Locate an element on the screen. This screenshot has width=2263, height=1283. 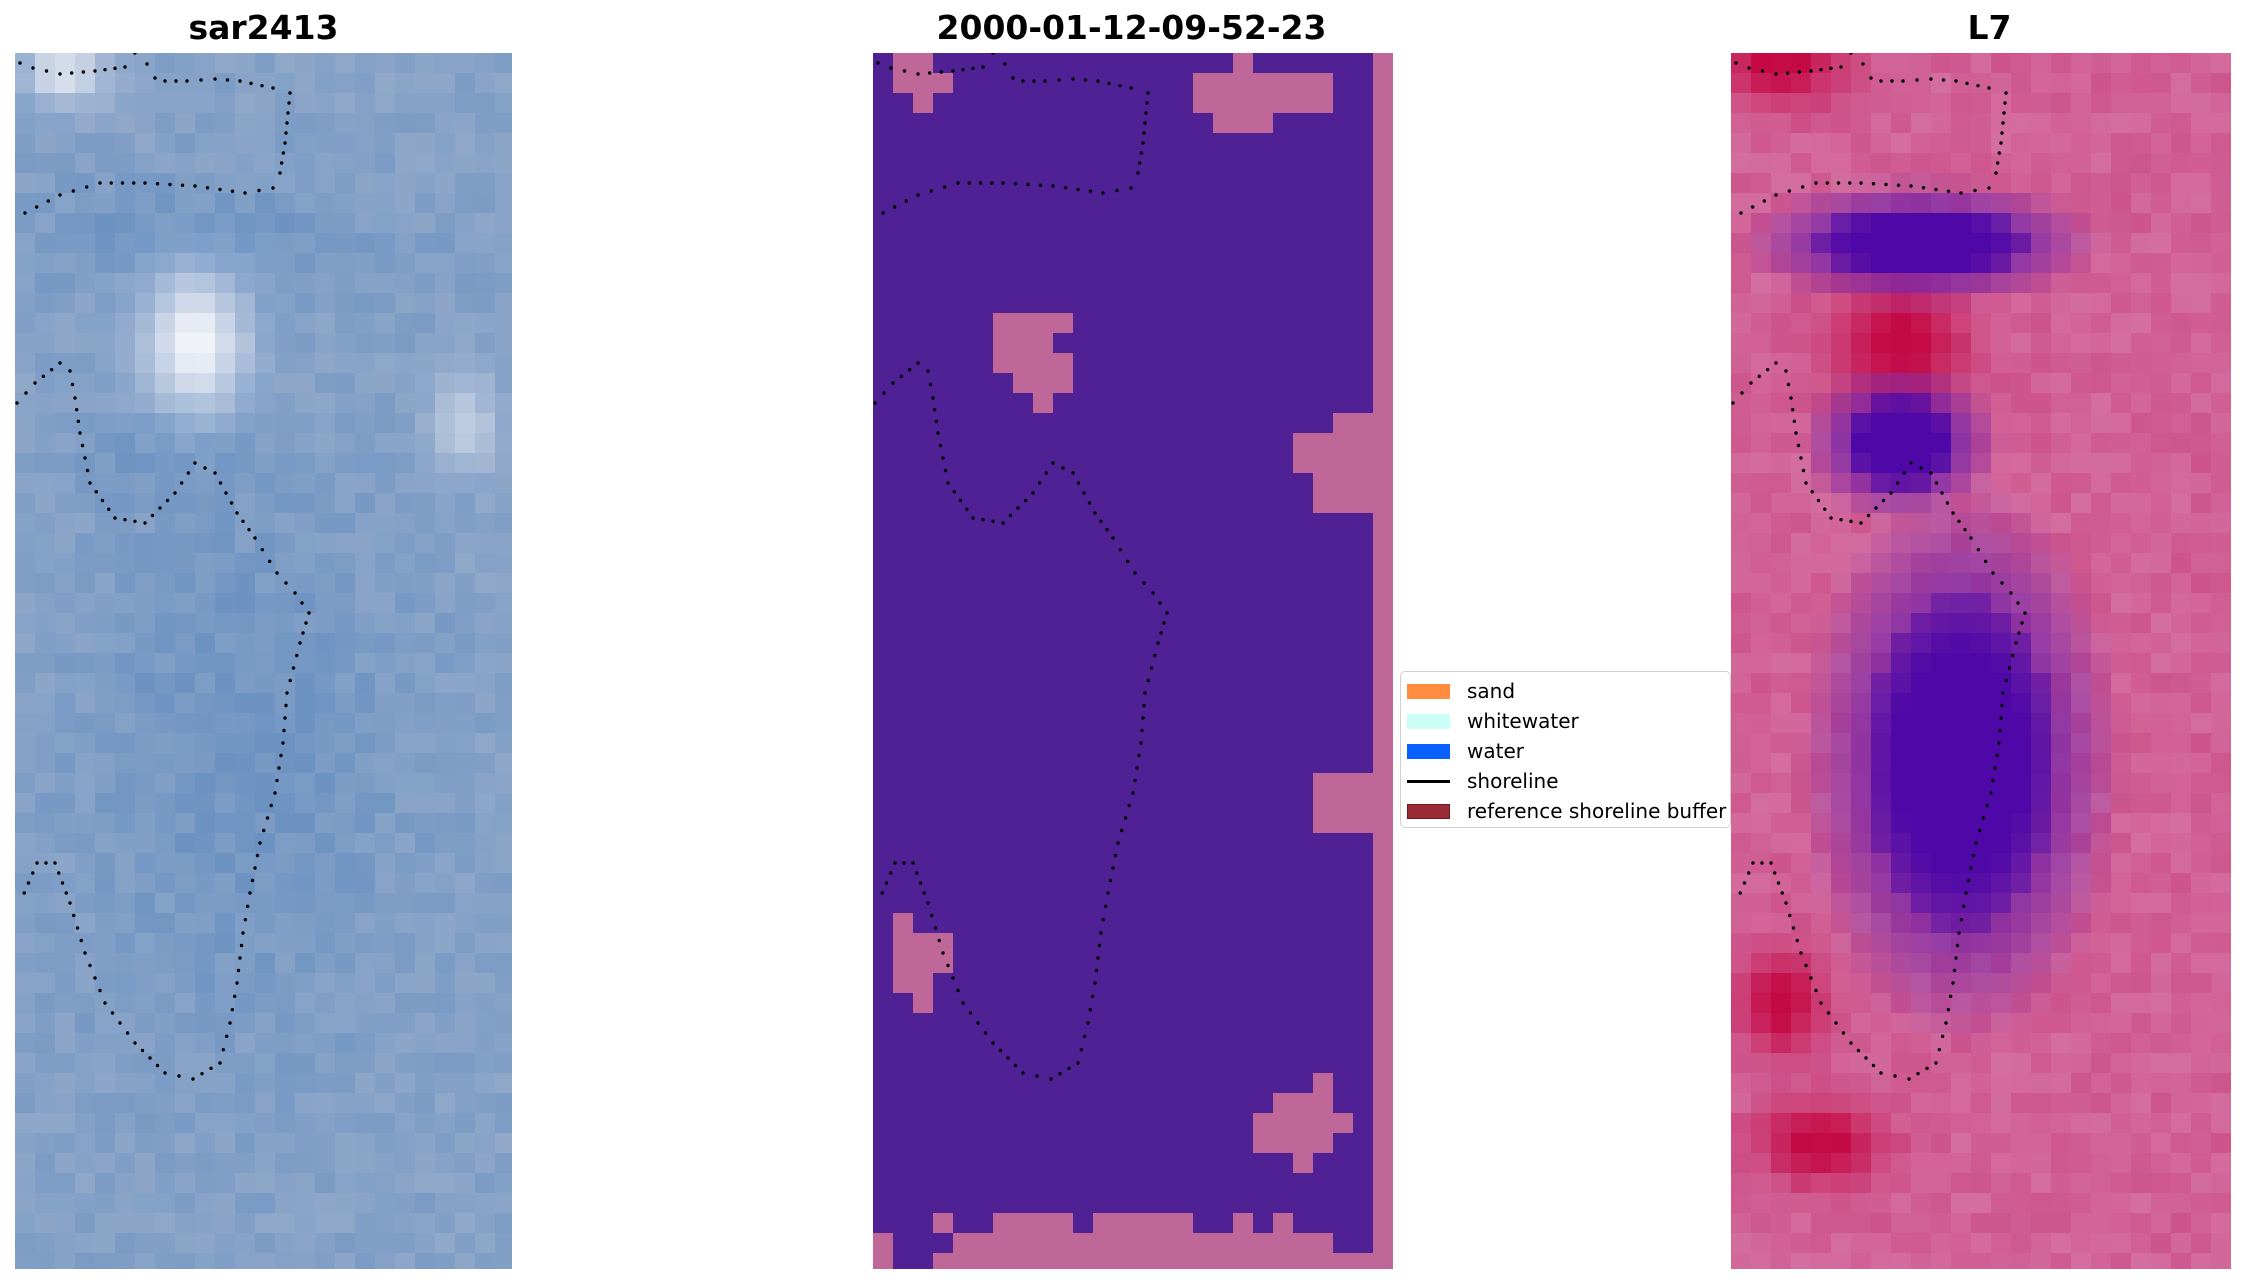
legend-label: water is located at coordinates (1495, 751).